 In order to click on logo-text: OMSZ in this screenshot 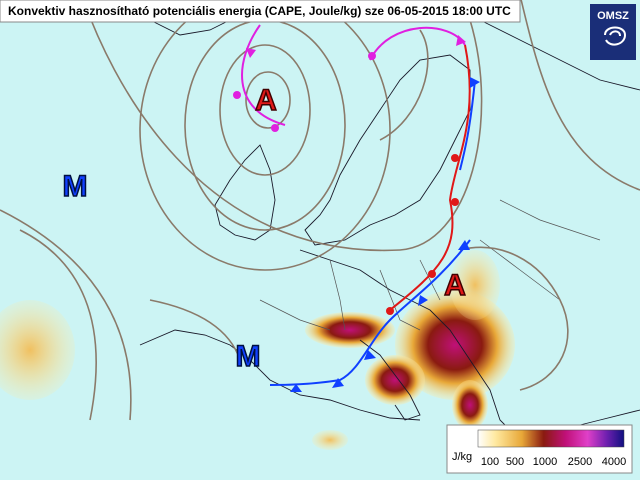, I will do `click(613, 16)`.